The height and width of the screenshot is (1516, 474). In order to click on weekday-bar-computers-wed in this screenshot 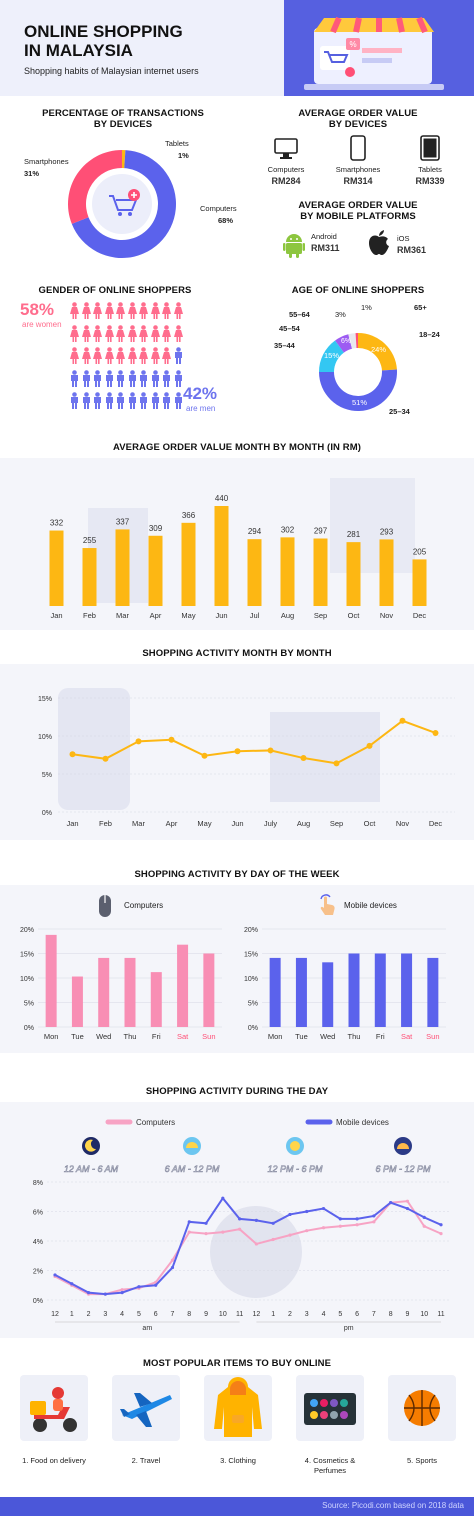, I will do `click(104, 992)`.